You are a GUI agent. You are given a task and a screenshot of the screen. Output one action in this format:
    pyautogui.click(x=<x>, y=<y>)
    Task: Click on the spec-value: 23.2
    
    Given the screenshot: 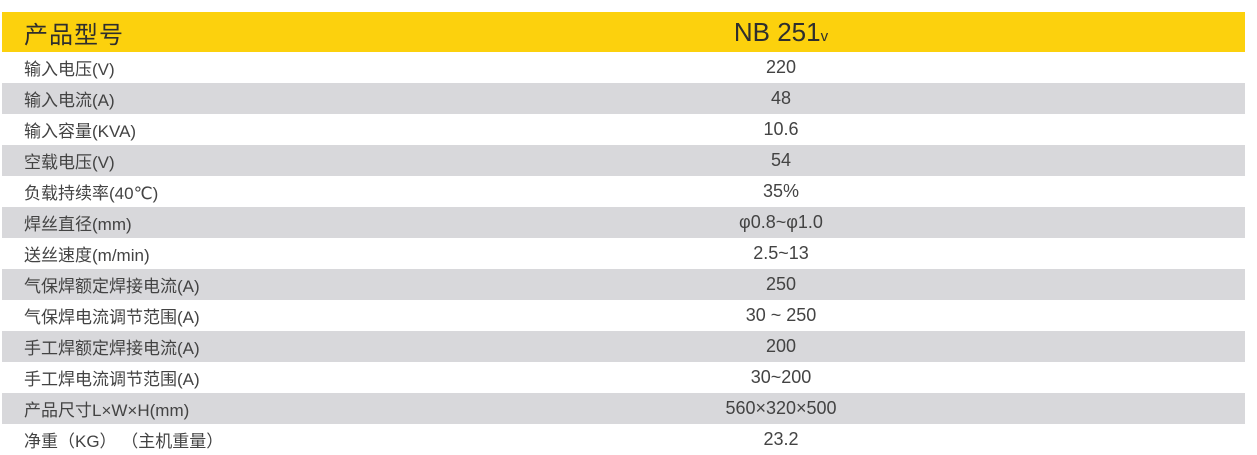 What is the action you would take?
    pyautogui.click(x=781, y=439)
    